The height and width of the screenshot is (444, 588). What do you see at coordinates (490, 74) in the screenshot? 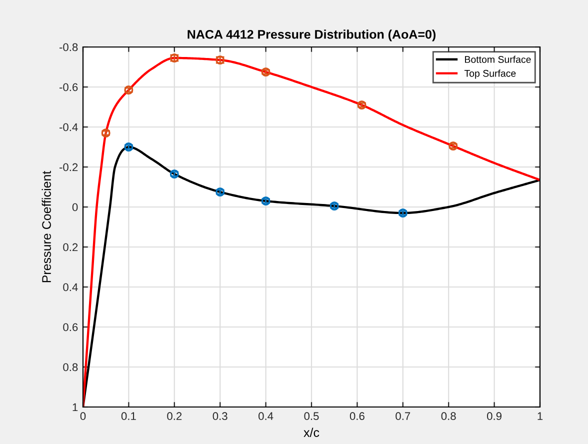
I see `legend-label: Top Surface` at bounding box center [490, 74].